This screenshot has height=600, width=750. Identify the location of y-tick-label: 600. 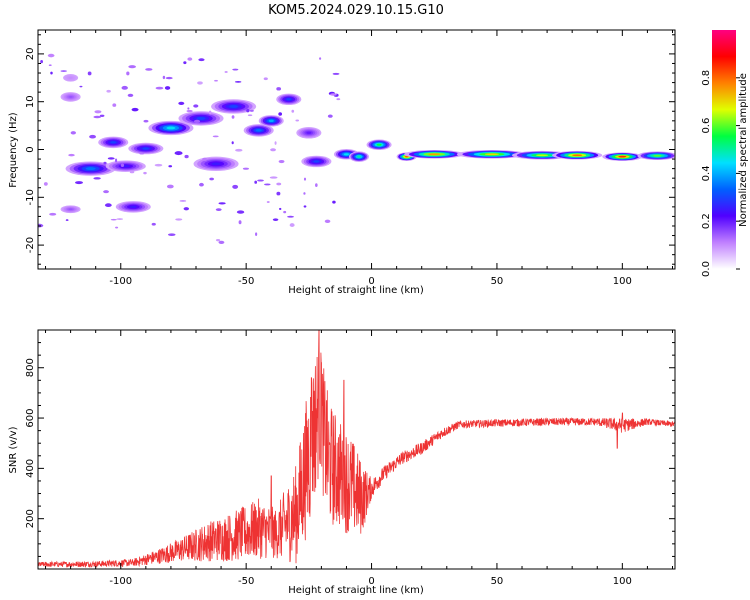
(30, 418).